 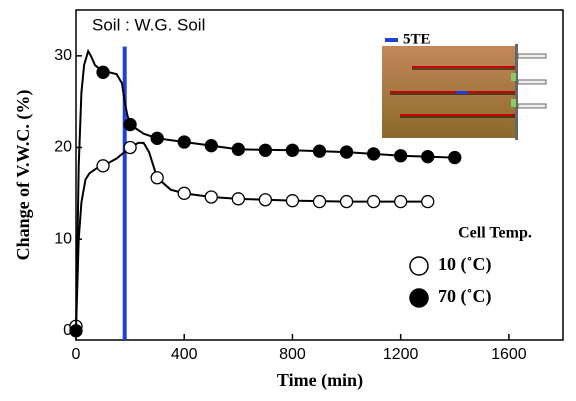 What do you see at coordinates (495, 233) in the screenshot?
I see `legend-title: Cell Temp.` at bounding box center [495, 233].